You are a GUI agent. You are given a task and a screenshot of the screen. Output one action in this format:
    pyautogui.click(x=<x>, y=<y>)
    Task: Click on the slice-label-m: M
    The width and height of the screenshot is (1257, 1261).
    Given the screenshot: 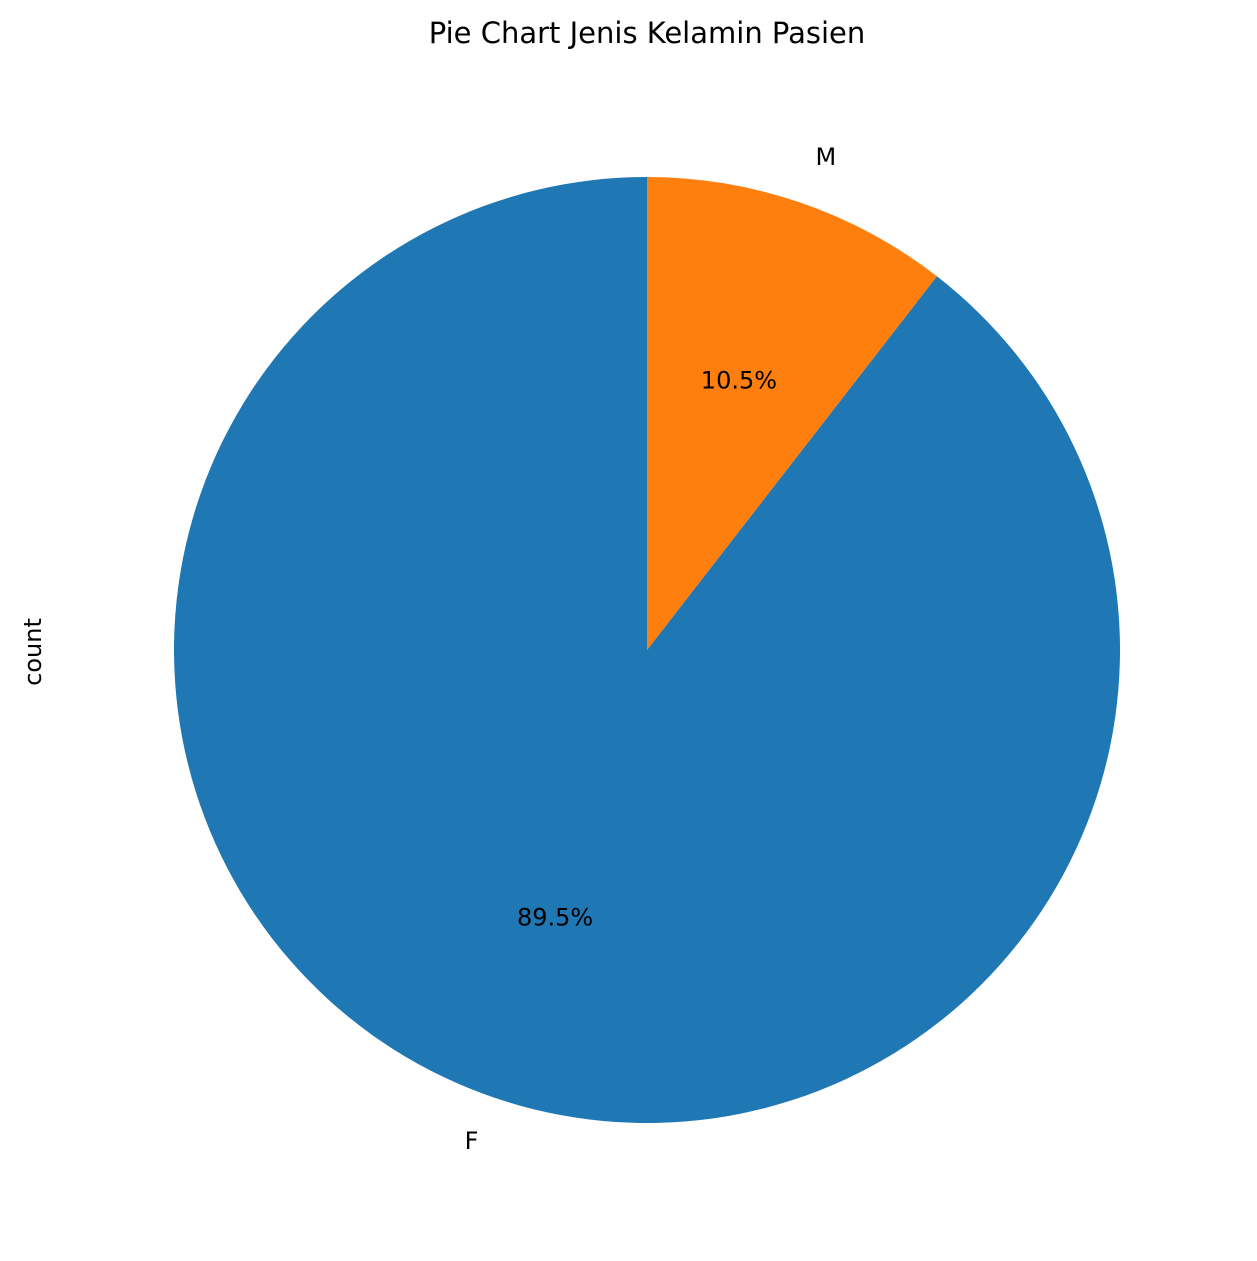 What is the action you would take?
    pyautogui.click(x=826, y=157)
    